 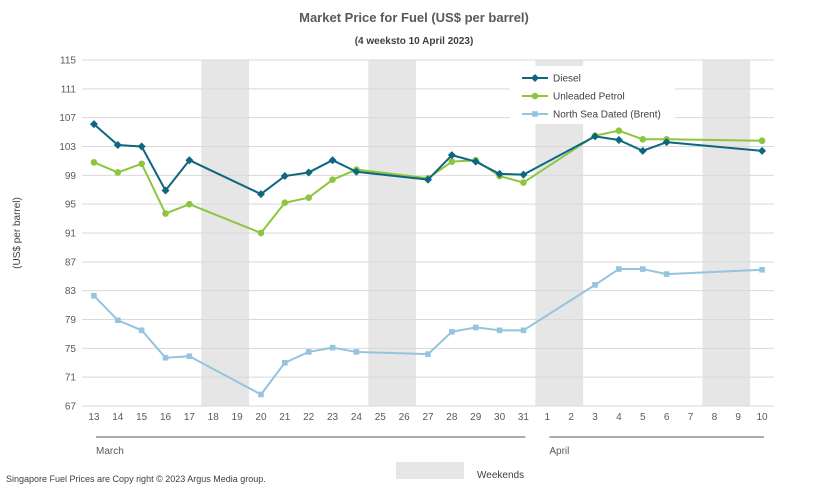 What do you see at coordinates (691, 417) in the screenshot?
I see `x-tick-label: 7` at bounding box center [691, 417].